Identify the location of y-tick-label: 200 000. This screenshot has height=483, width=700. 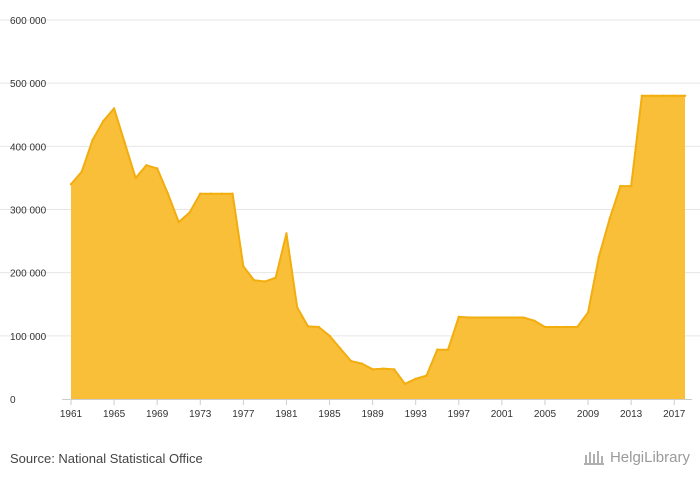
(28, 274).